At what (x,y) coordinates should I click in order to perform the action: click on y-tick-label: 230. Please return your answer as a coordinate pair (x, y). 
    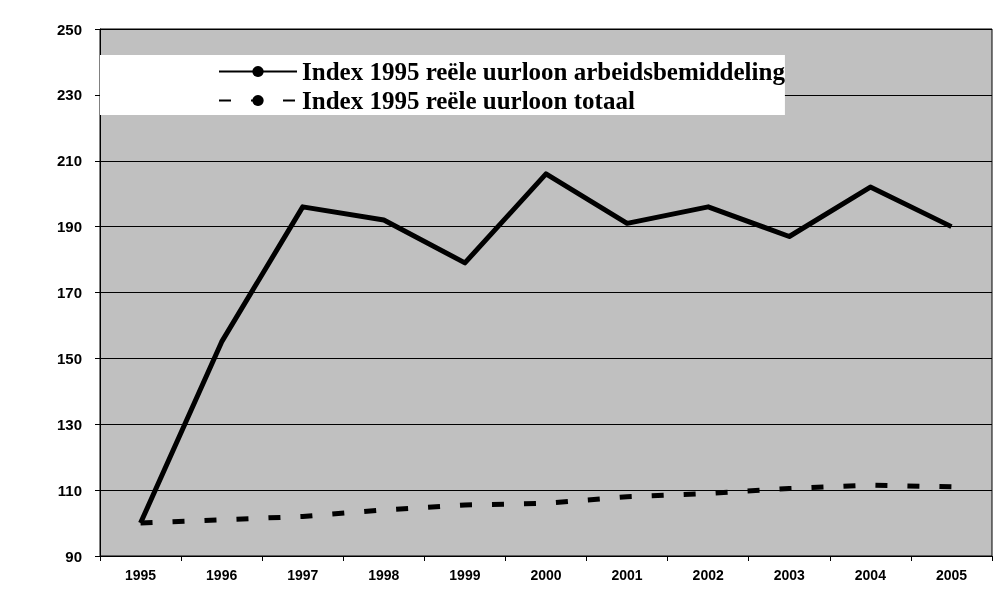
    Looking at the image, I should click on (69, 95).